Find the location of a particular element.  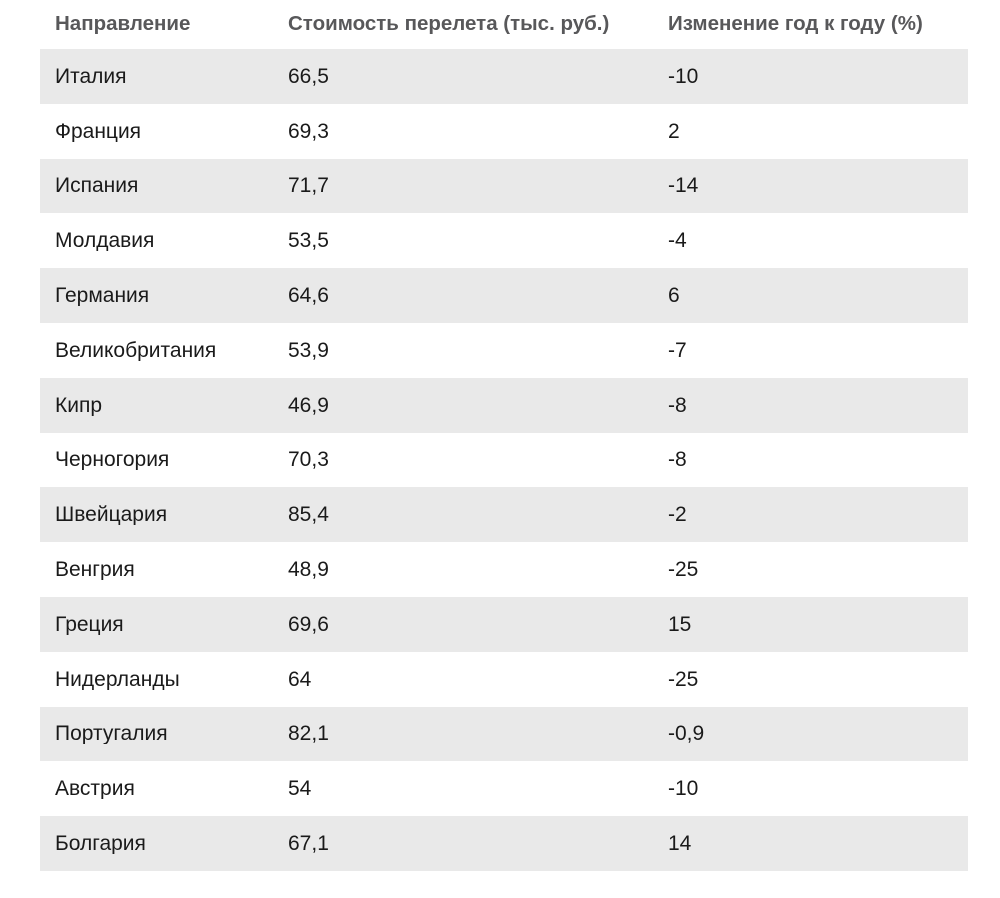

cell-cost: 69,3 is located at coordinates (308, 131).